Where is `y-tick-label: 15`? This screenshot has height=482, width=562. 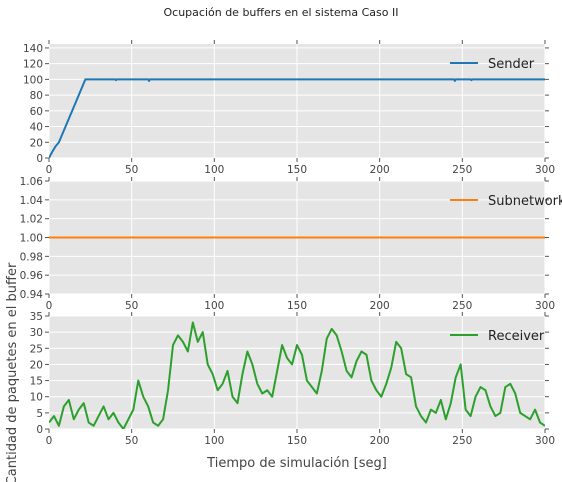
y-tick-label: 15 is located at coordinates (36, 382).